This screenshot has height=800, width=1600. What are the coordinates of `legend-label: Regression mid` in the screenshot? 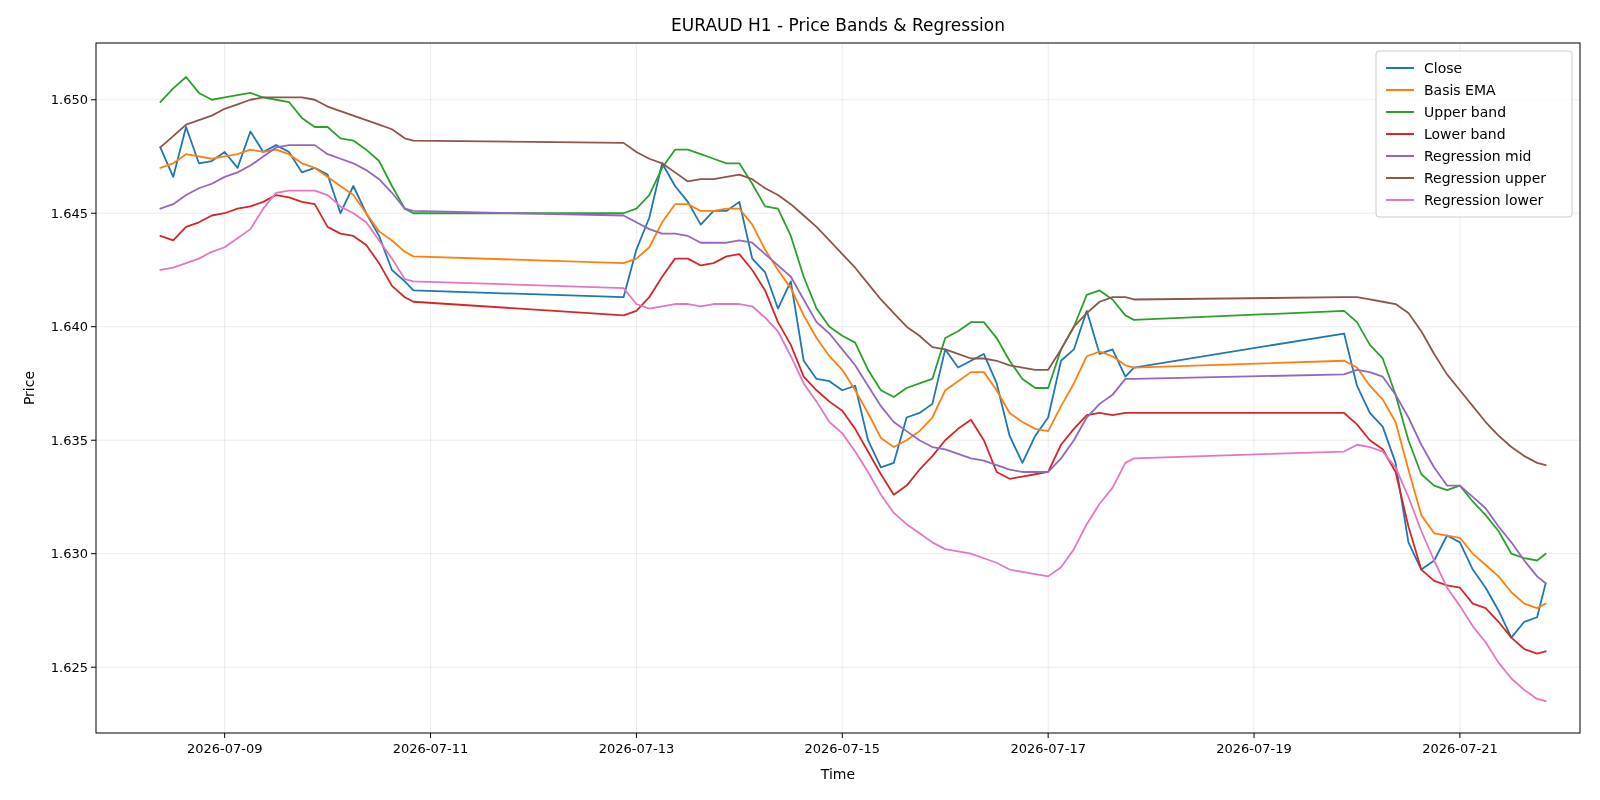 It's located at (1478, 155).